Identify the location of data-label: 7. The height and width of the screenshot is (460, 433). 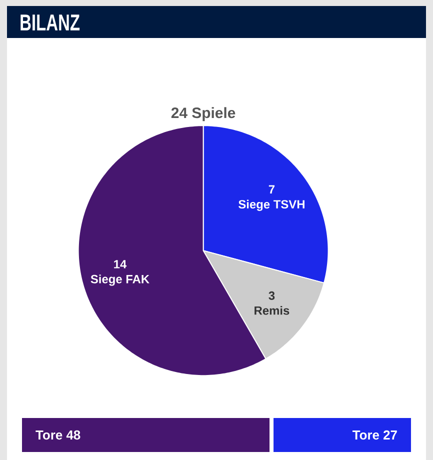
(271, 189).